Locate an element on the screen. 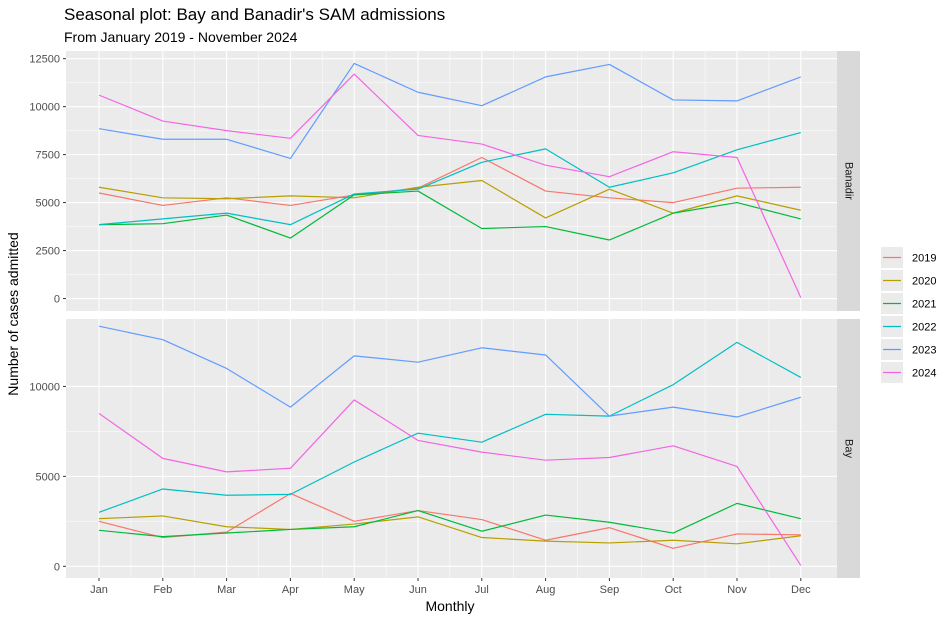  y-tick-label: 12500 is located at coordinates (44, 60).